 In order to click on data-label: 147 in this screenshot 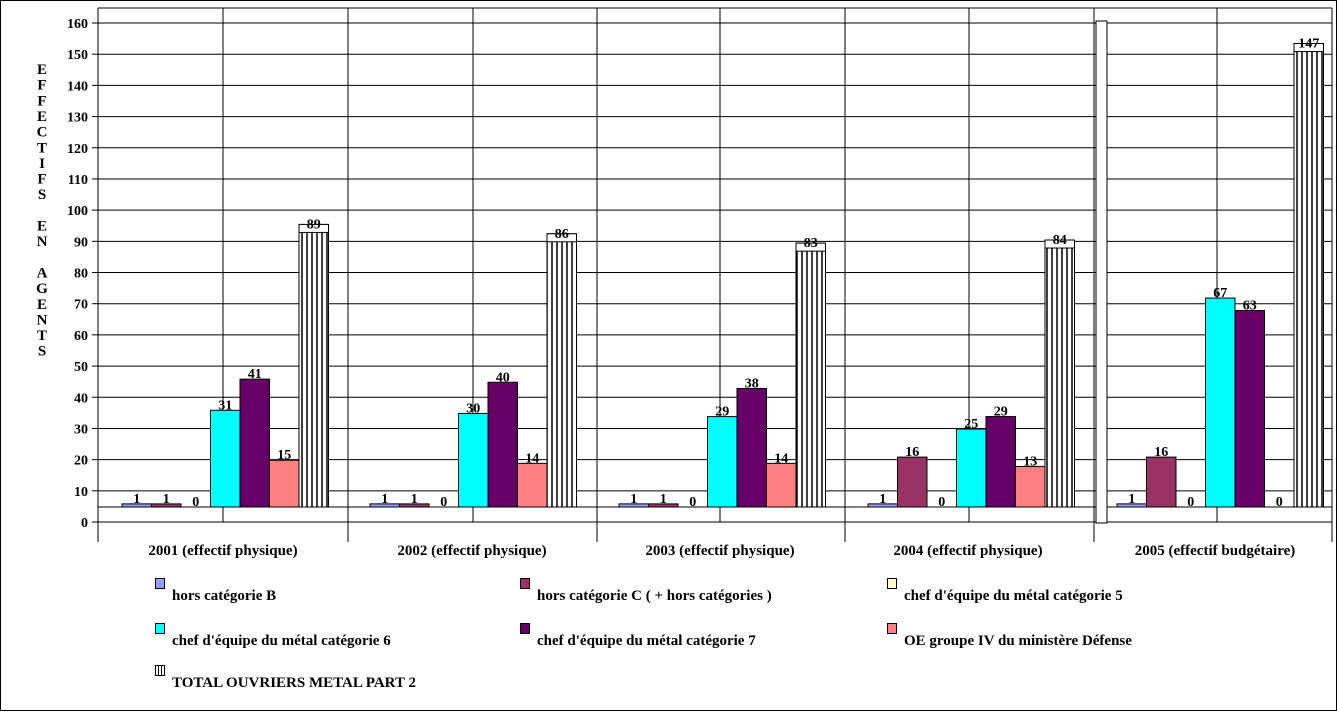, I will do `click(1308, 44)`.